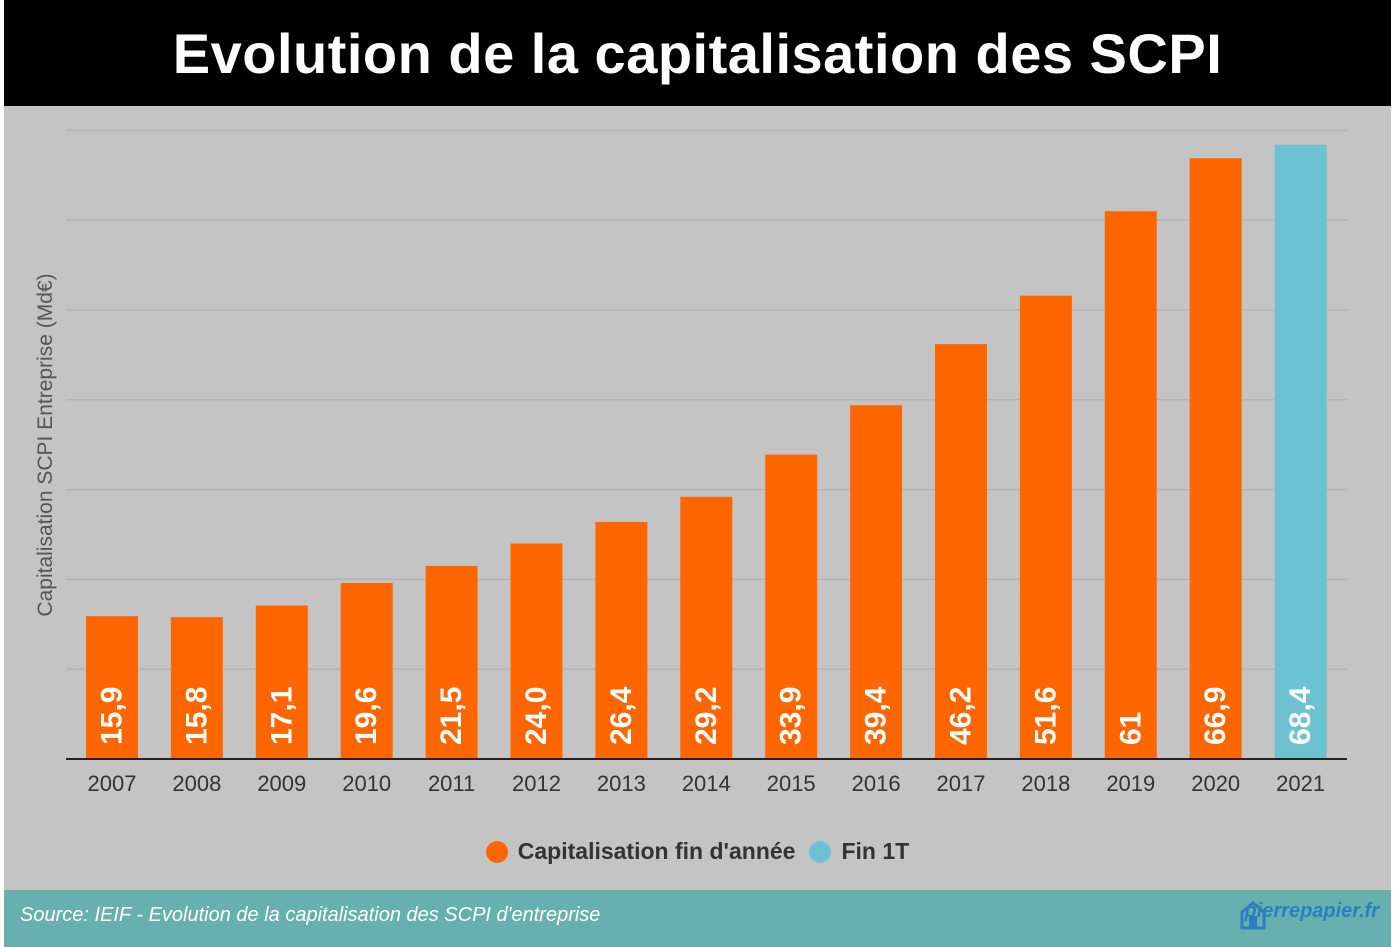 The image size is (1395, 947). What do you see at coordinates (876, 715) in the screenshot?
I see `data-label-2016: 39,4` at bounding box center [876, 715].